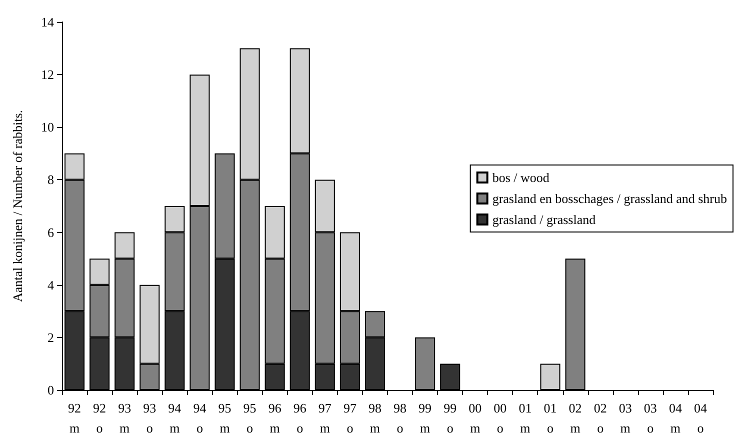 This screenshot has width=743, height=438. What do you see at coordinates (701, 418) in the screenshot?
I see `x-tick-label: 04 o` at bounding box center [701, 418].